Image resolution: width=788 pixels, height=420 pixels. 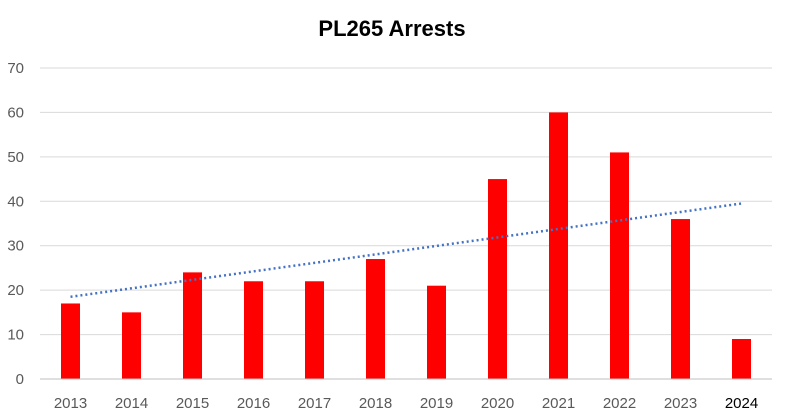 What do you see at coordinates (15, 112) in the screenshot?
I see `y-tick-label: 60` at bounding box center [15, 112].